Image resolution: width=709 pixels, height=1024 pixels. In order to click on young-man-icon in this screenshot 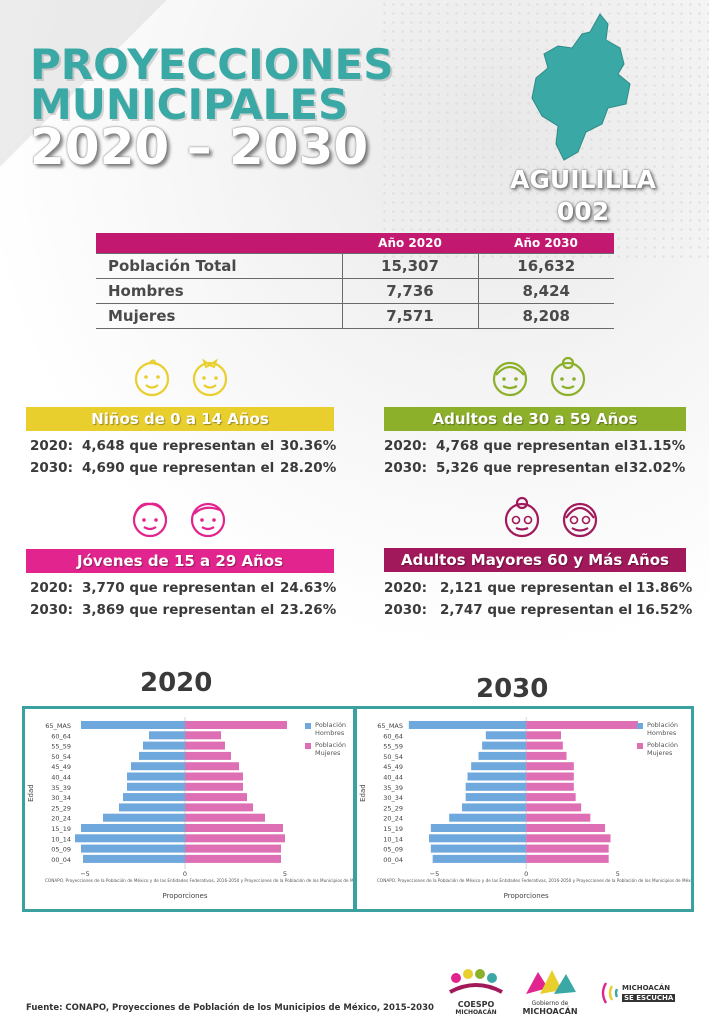, I will do `click(208, 520)`.